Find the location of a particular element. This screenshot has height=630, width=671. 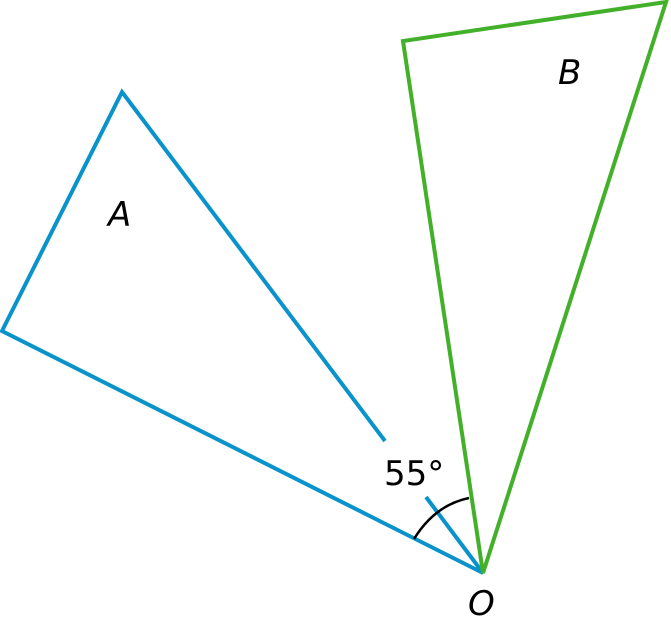

label-b: B is located at coordinates (569, 73).